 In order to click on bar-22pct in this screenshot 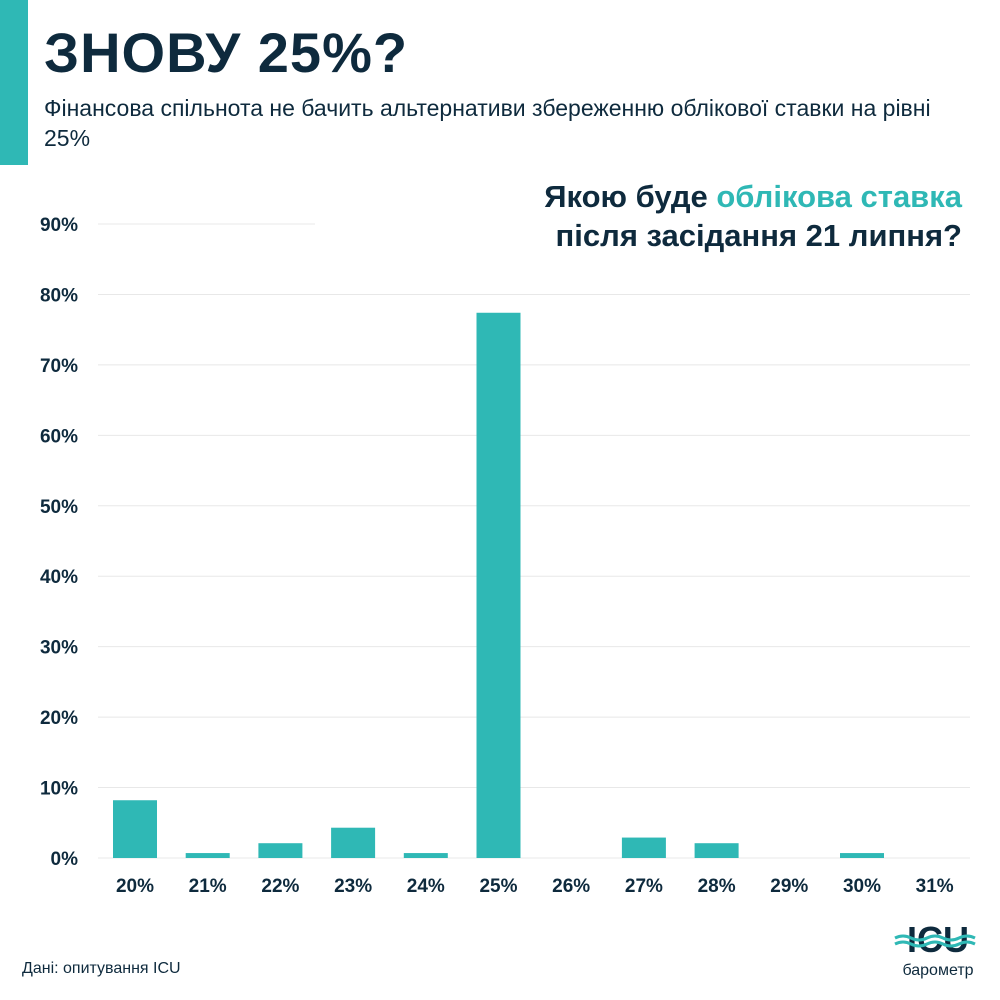, I will do `click(280, 850)`.